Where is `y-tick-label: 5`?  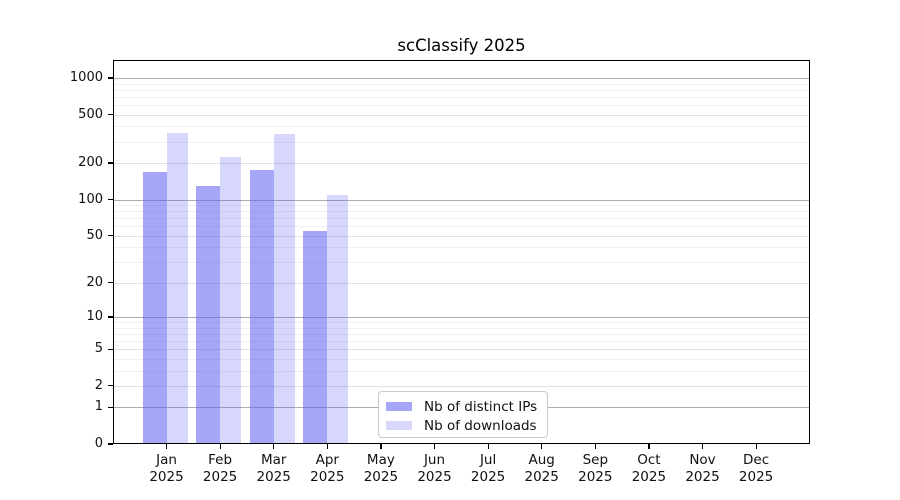
y-tick-label: 5 is located at coordinates (98, 349).